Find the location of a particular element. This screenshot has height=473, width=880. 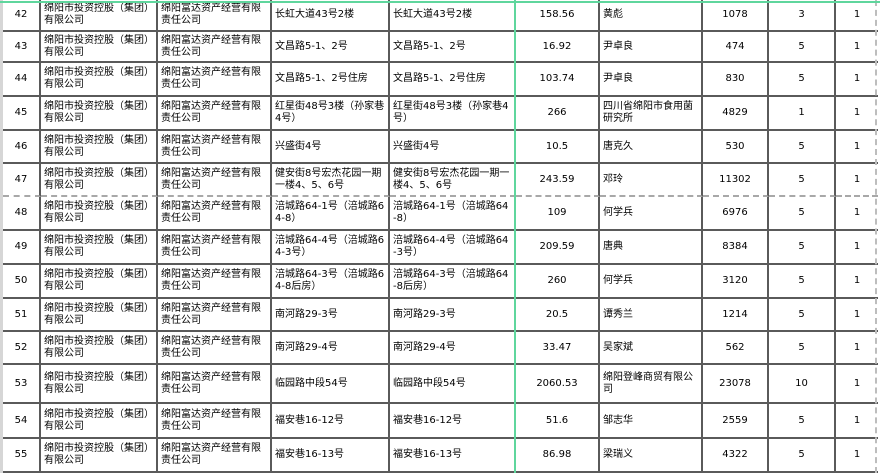

cell-tenant-name: 四川省绵阳市食用菌研究所 is located at coordinates (651, 114).